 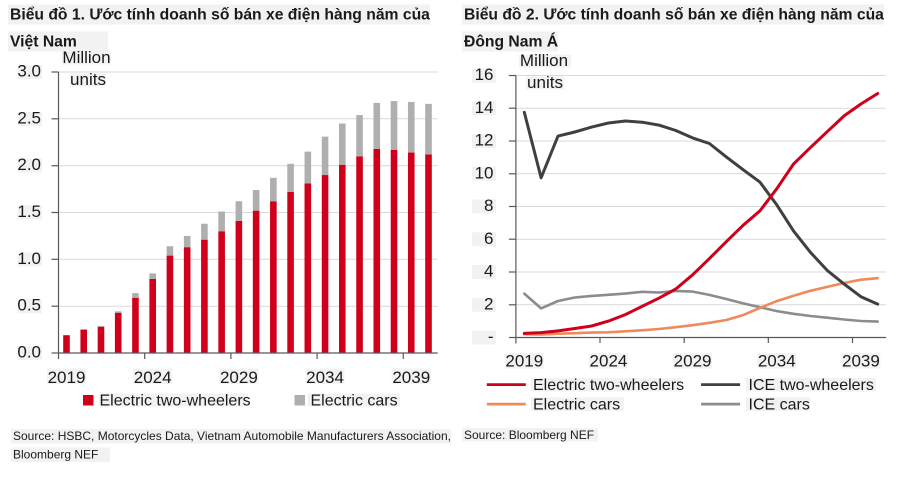 I want to click on svg-text: Đông Nam Á, so click(x=511, y=41).